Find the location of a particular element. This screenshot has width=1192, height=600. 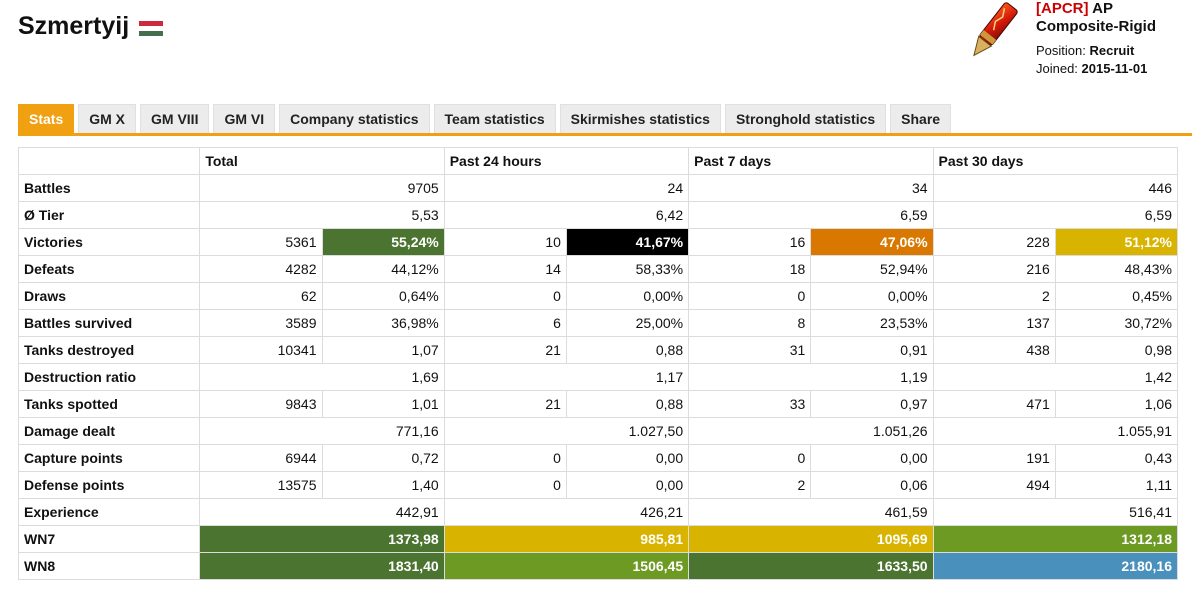

table-cell-count: 2 is located at coordinates (994, 296).